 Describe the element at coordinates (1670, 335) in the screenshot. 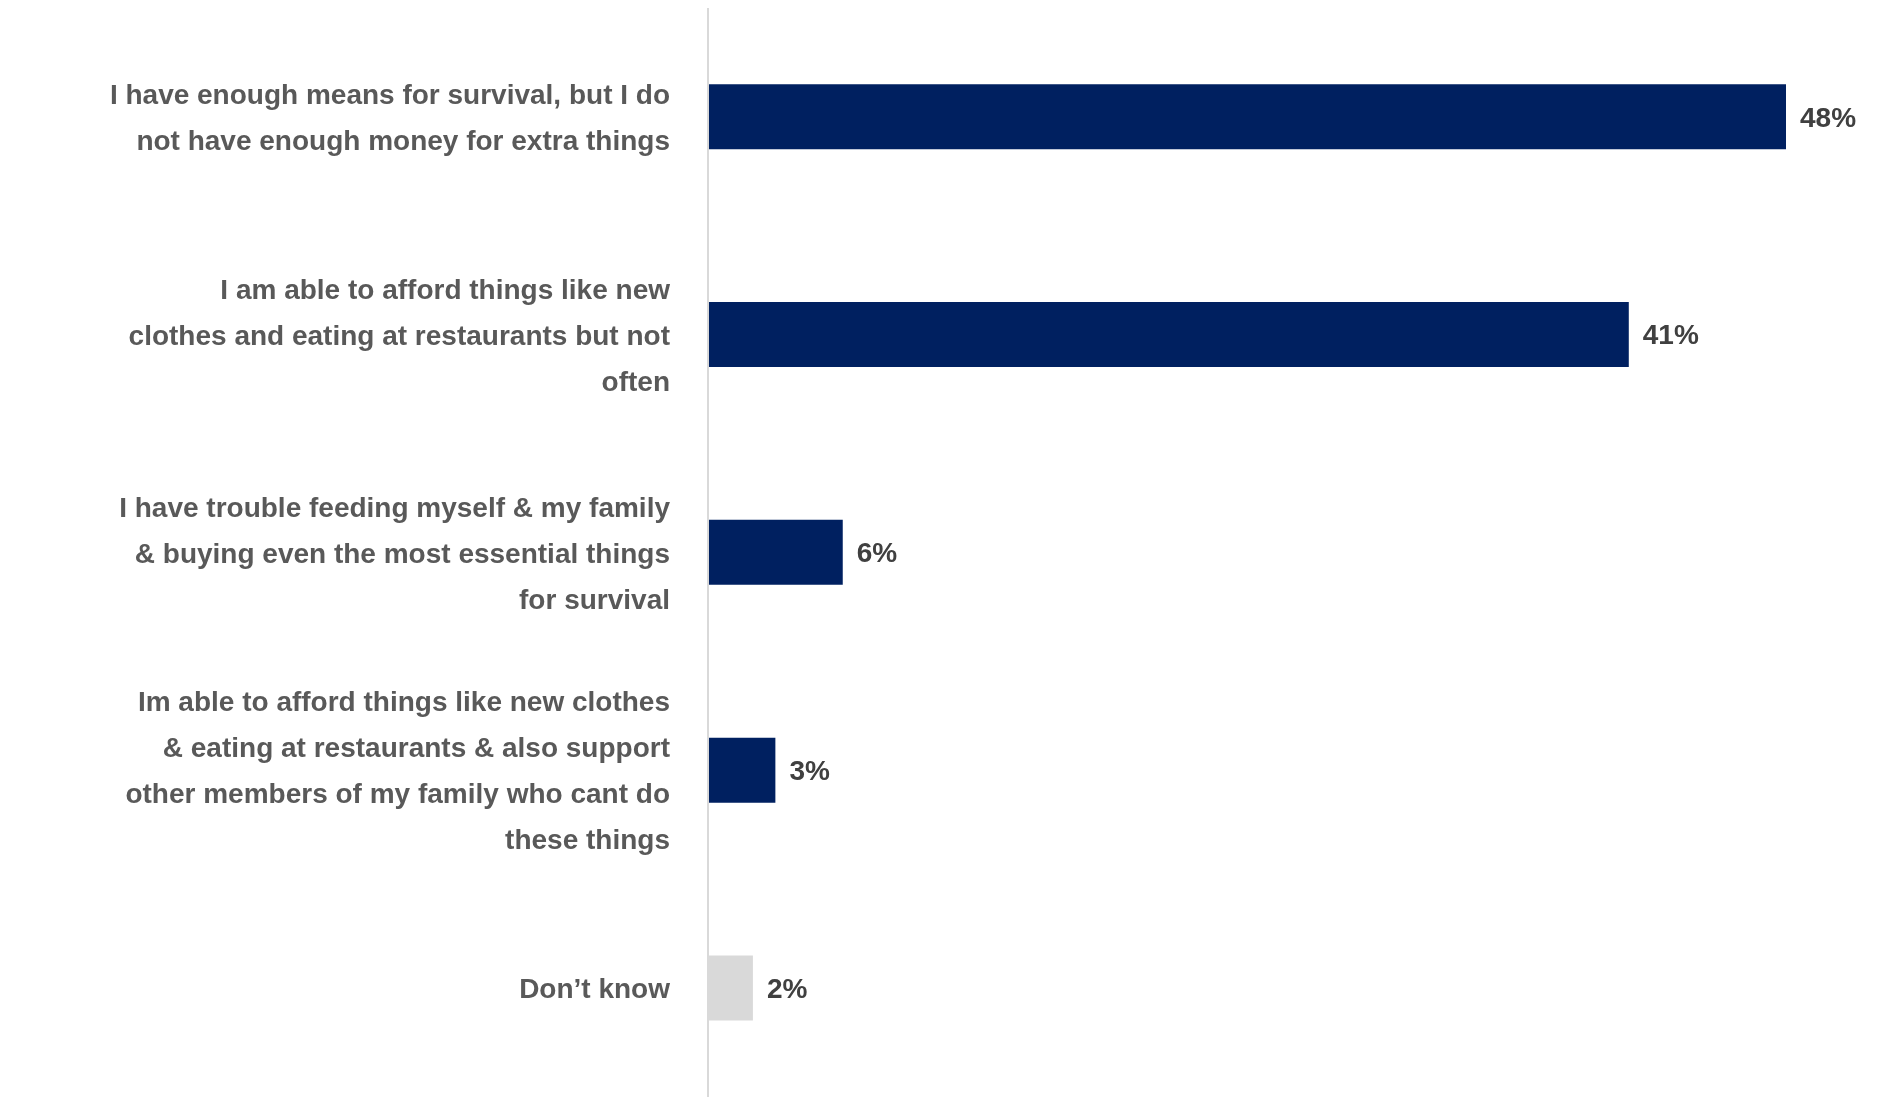

I see `data-label: 41%` at that location.